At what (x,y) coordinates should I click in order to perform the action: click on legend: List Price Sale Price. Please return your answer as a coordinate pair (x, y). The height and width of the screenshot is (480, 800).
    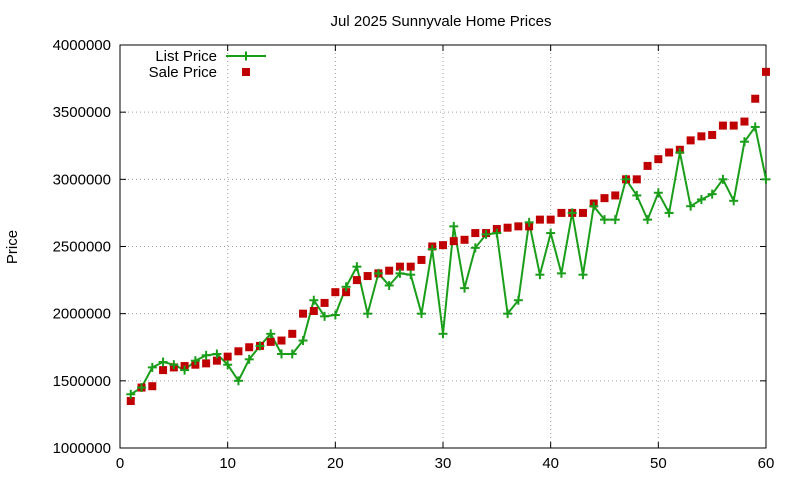
    Looking at the image, I should click on (207, 64).